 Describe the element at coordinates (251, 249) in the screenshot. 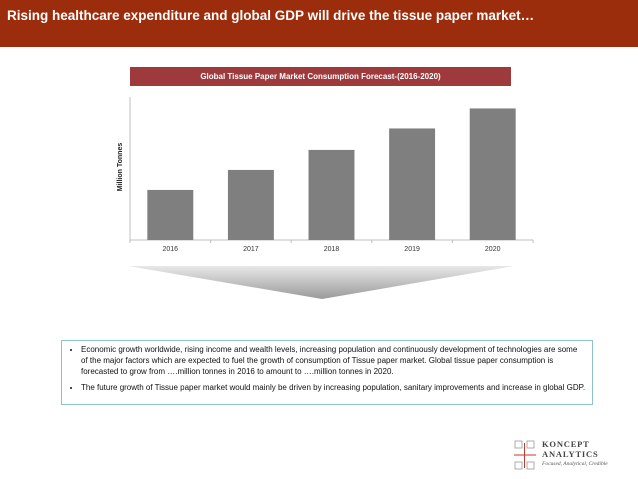

I see `x-tick-label-2017: 2017` at that location.